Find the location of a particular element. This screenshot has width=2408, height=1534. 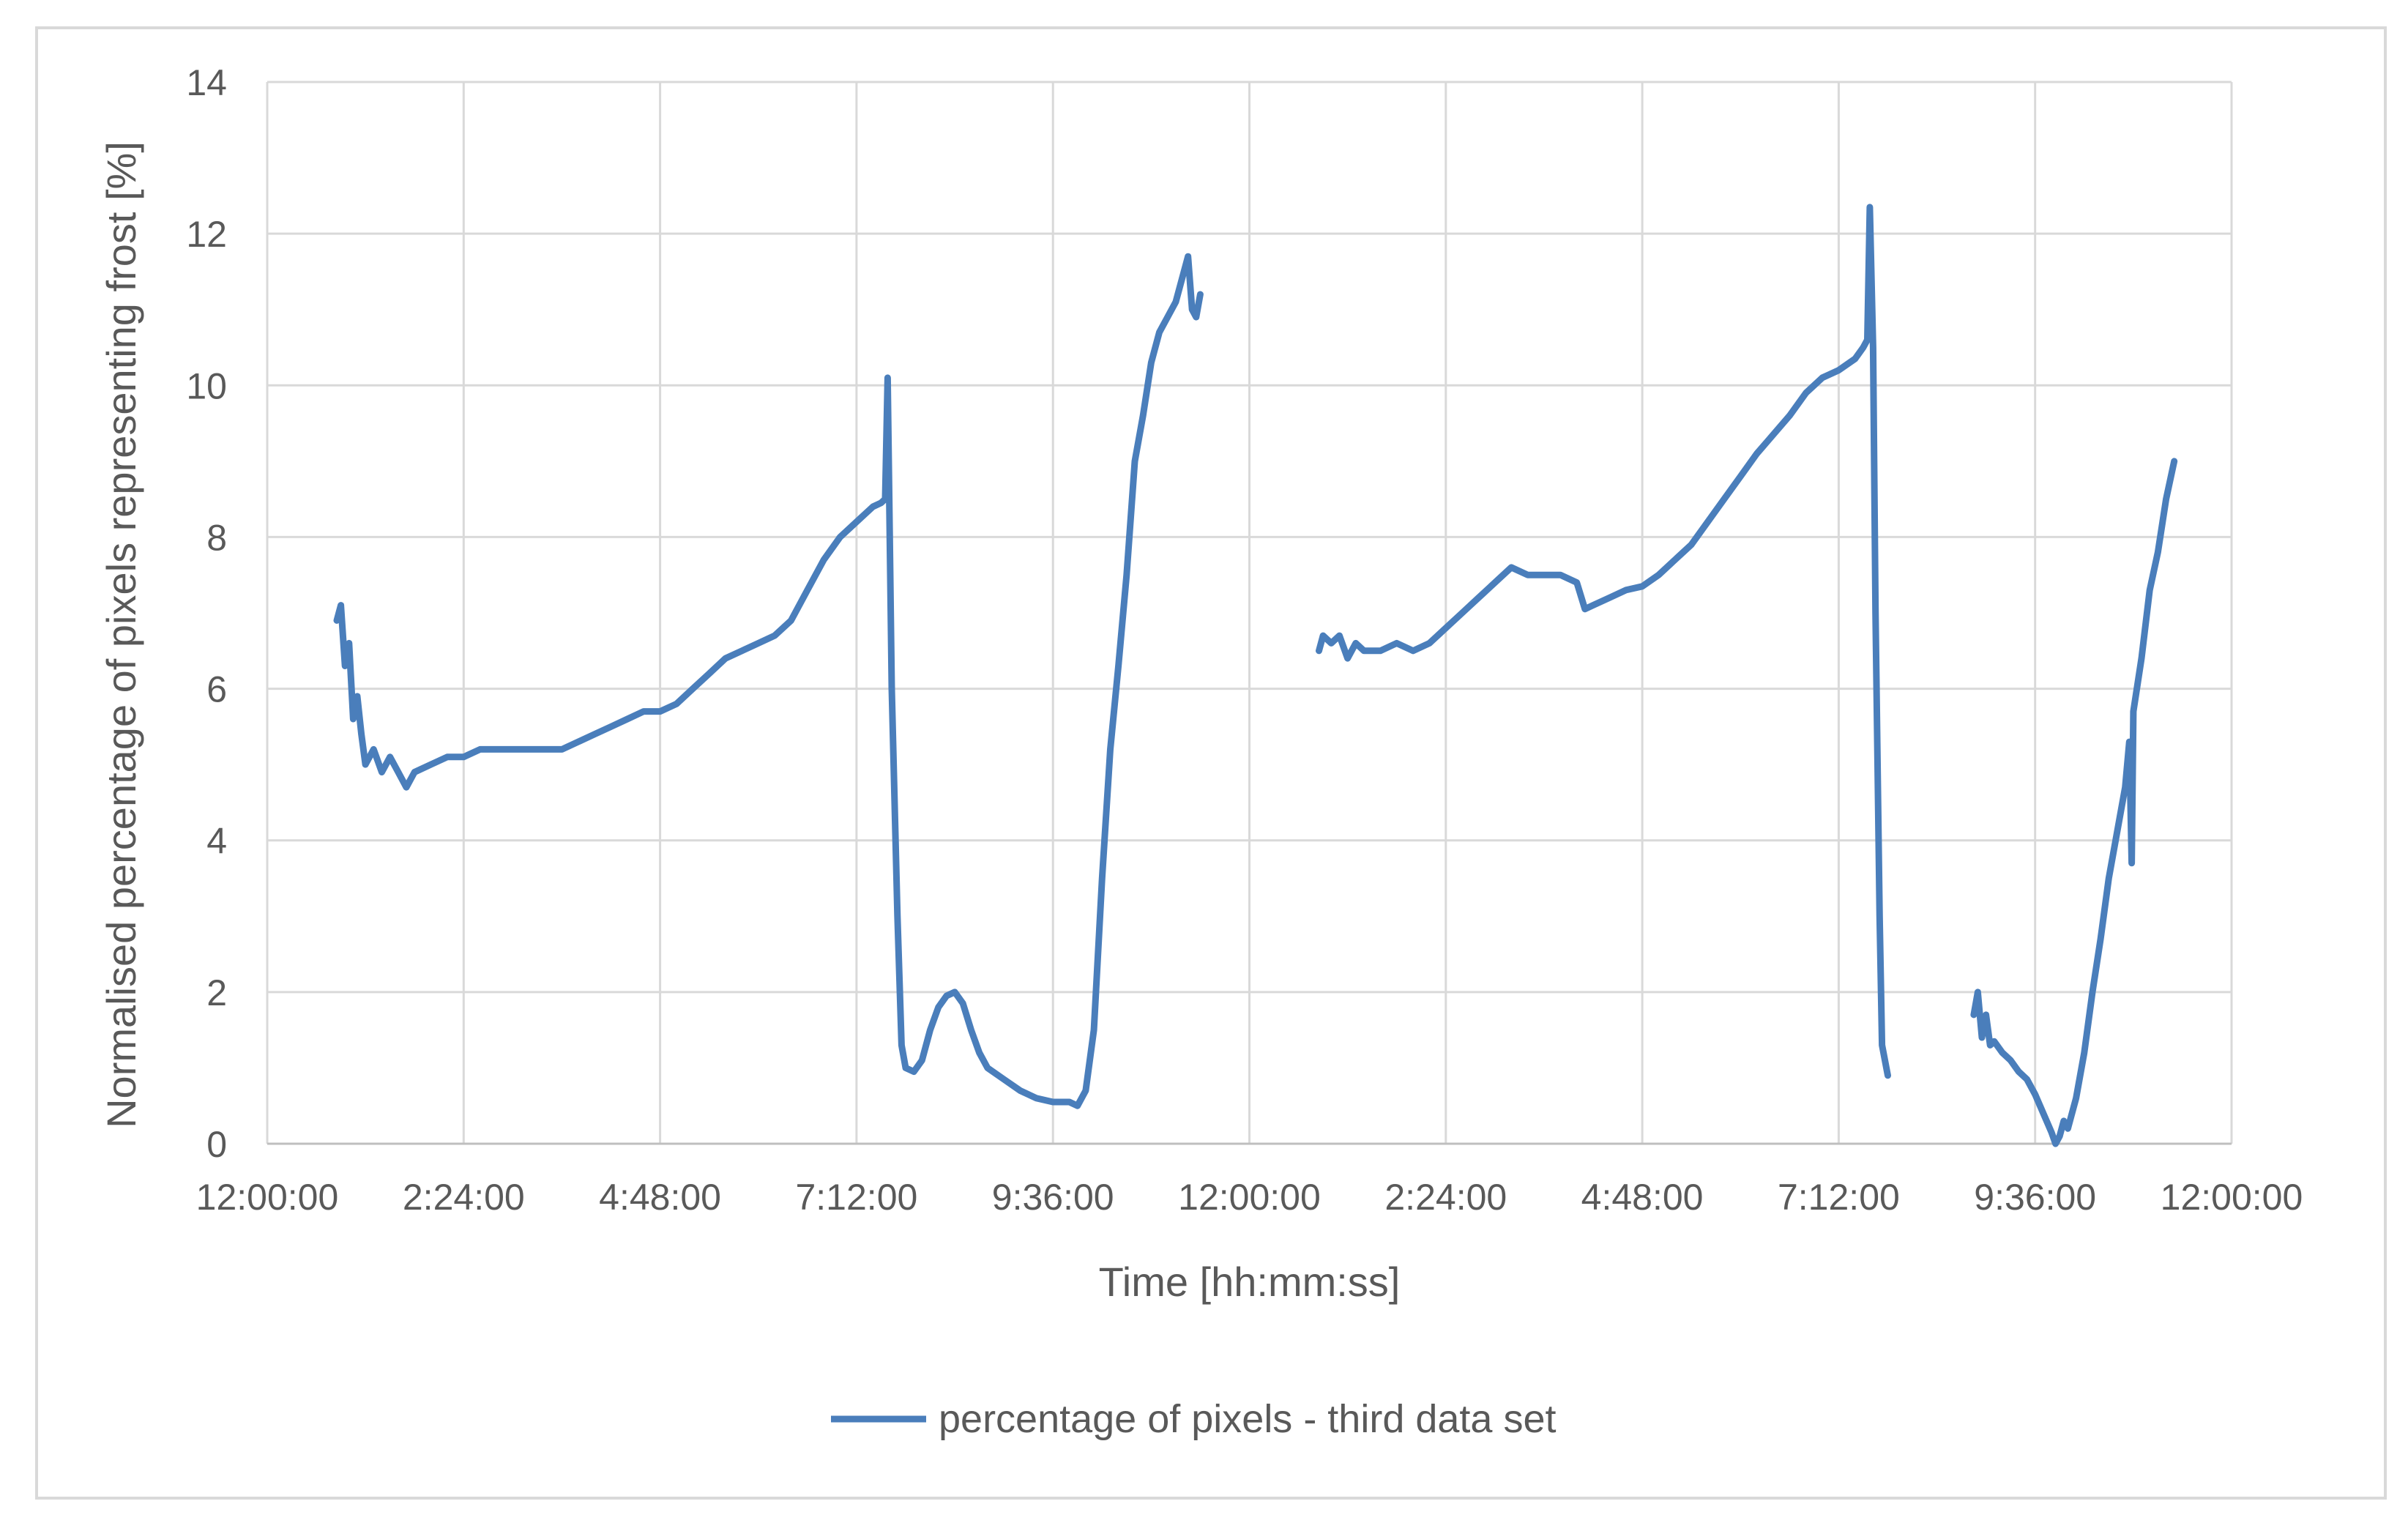

y-tick-label: 2 is located at coordinates (216, 992).